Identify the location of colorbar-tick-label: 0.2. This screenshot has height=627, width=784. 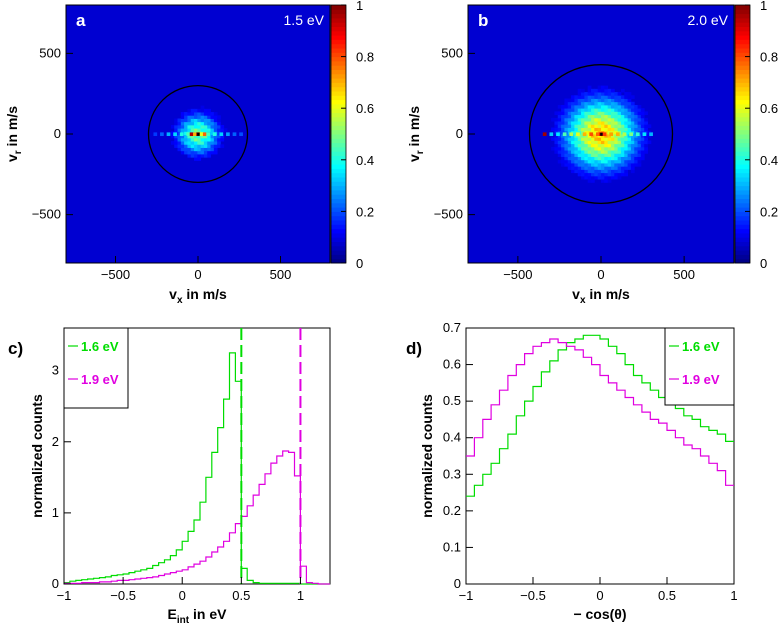
(365, 211).